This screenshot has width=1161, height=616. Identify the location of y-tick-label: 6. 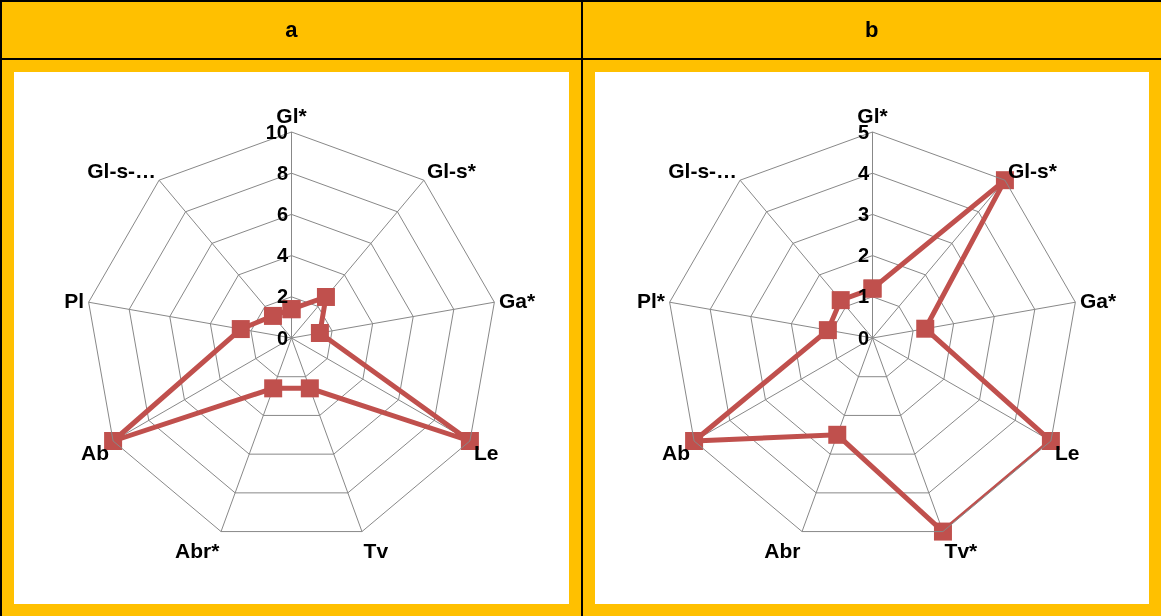
(282, 213).